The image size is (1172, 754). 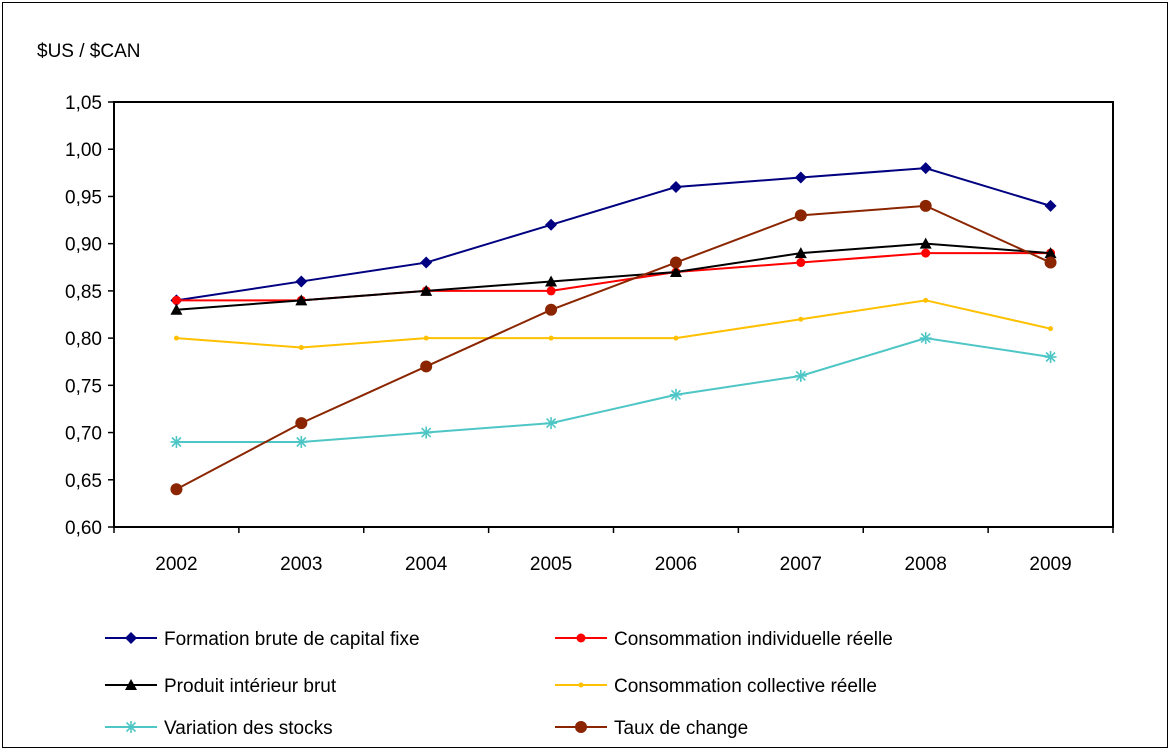 I want to click on x-tick-label: 2007, so click(x=801, y=564).